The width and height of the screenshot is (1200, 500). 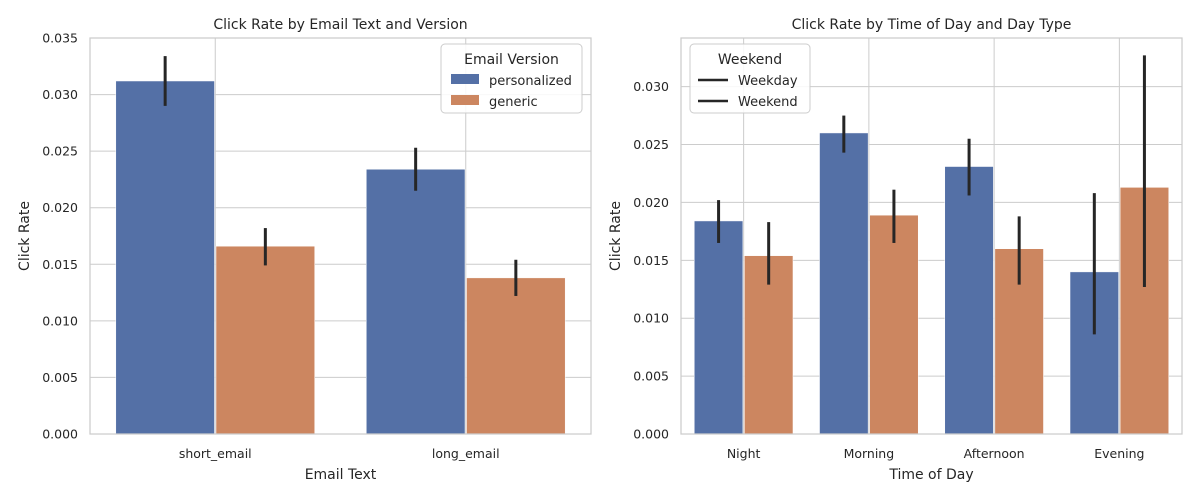 What do you see at coordinates (516, 356) in the screenshot?
I see `bar-generic-long_email` at bounding box center [516, 356].